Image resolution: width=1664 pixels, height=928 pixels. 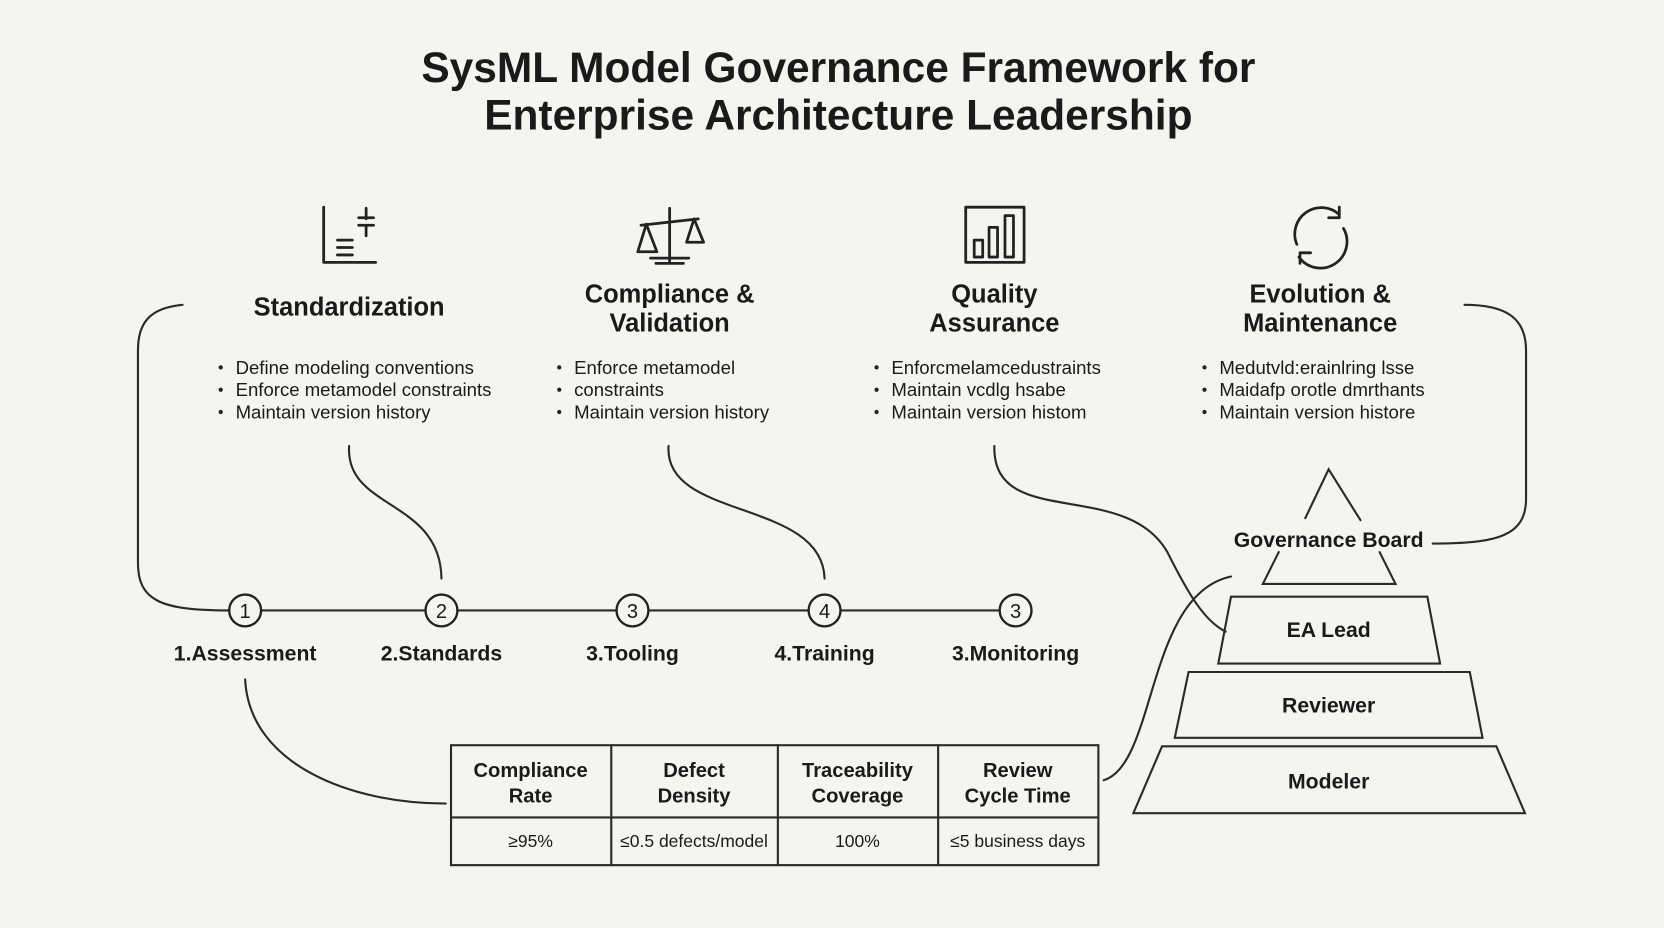 What do you see at coordinates (670, 323) in the screenshot?
I see `pillar-heading-compliance-2: Validation` at bounding box center [670, 323].